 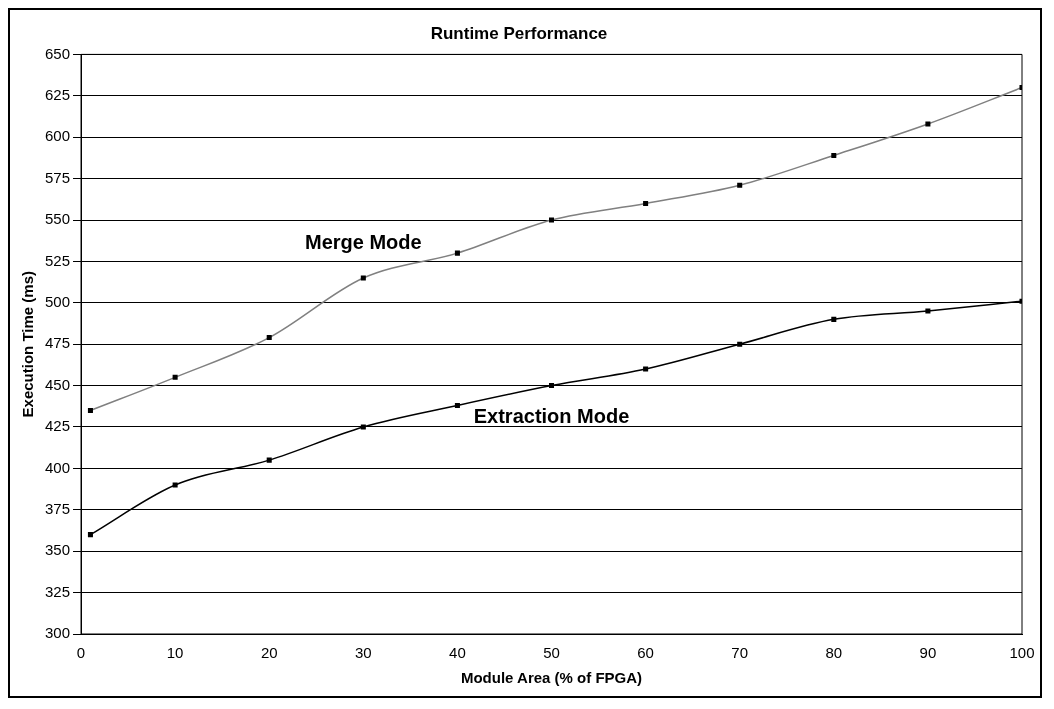 What do you see at coordinates (58, 550) in the screenshot?
I see `y-tick-label: 350` at bounding box center [58, 550].